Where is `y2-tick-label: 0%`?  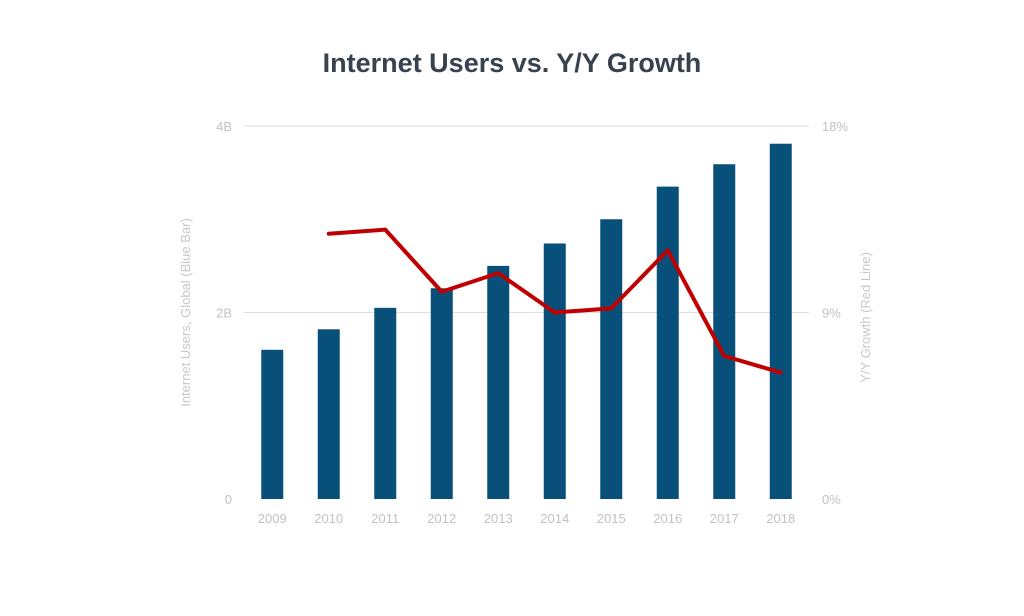
y2-tick-label: 0% is located at coordinates (831, 499).